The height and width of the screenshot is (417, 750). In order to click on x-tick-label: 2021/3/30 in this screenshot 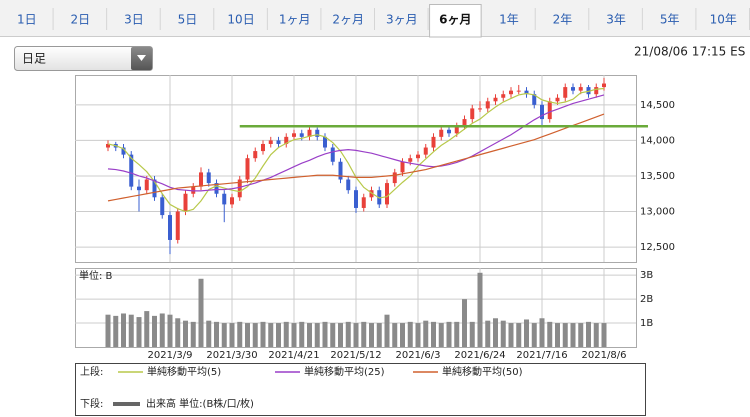, I will do `click(231, 355)`.